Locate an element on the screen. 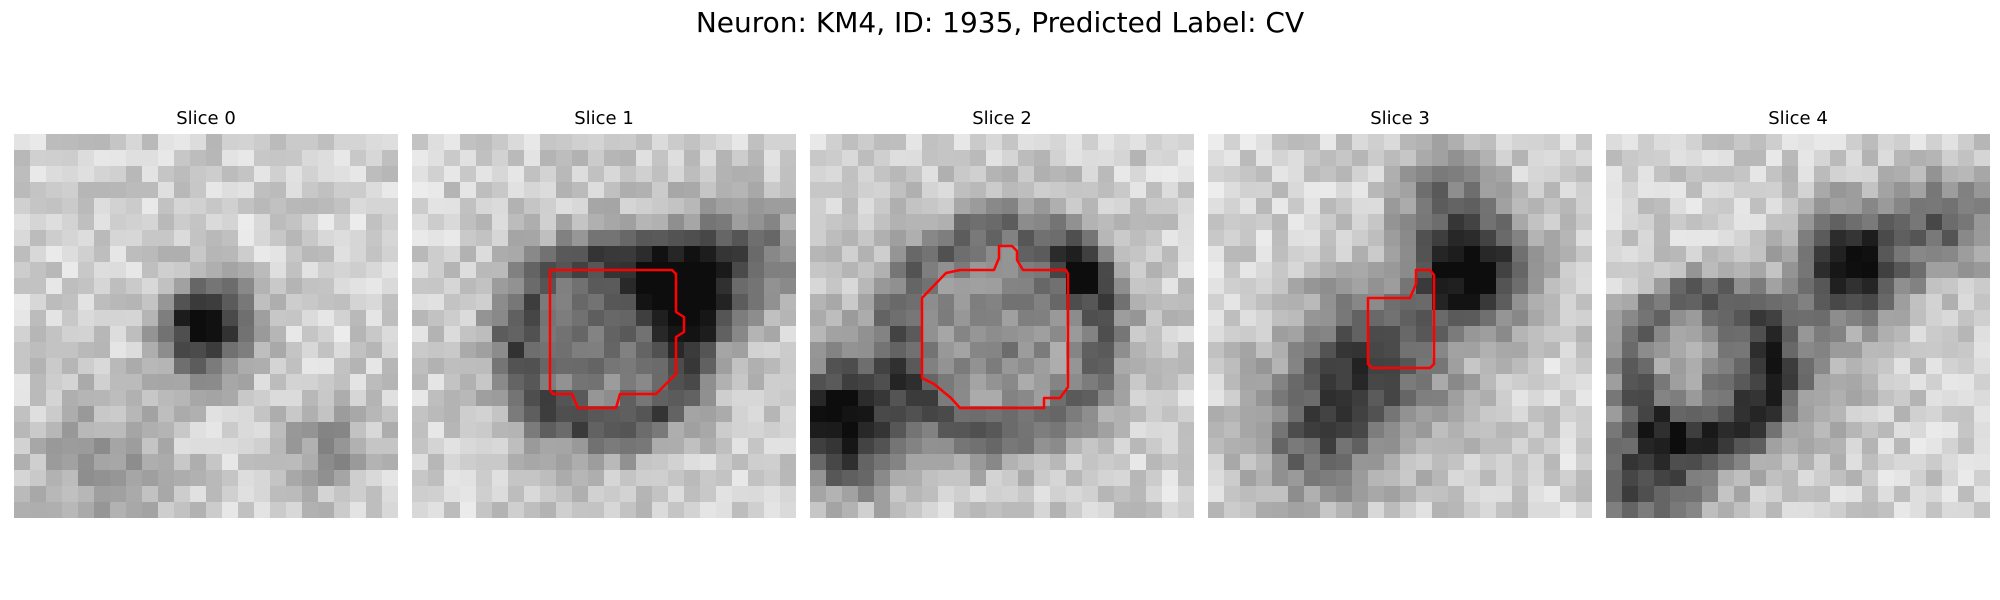  panel-title-slice-2: Slice 2 is located at coordinates (1002, 118).